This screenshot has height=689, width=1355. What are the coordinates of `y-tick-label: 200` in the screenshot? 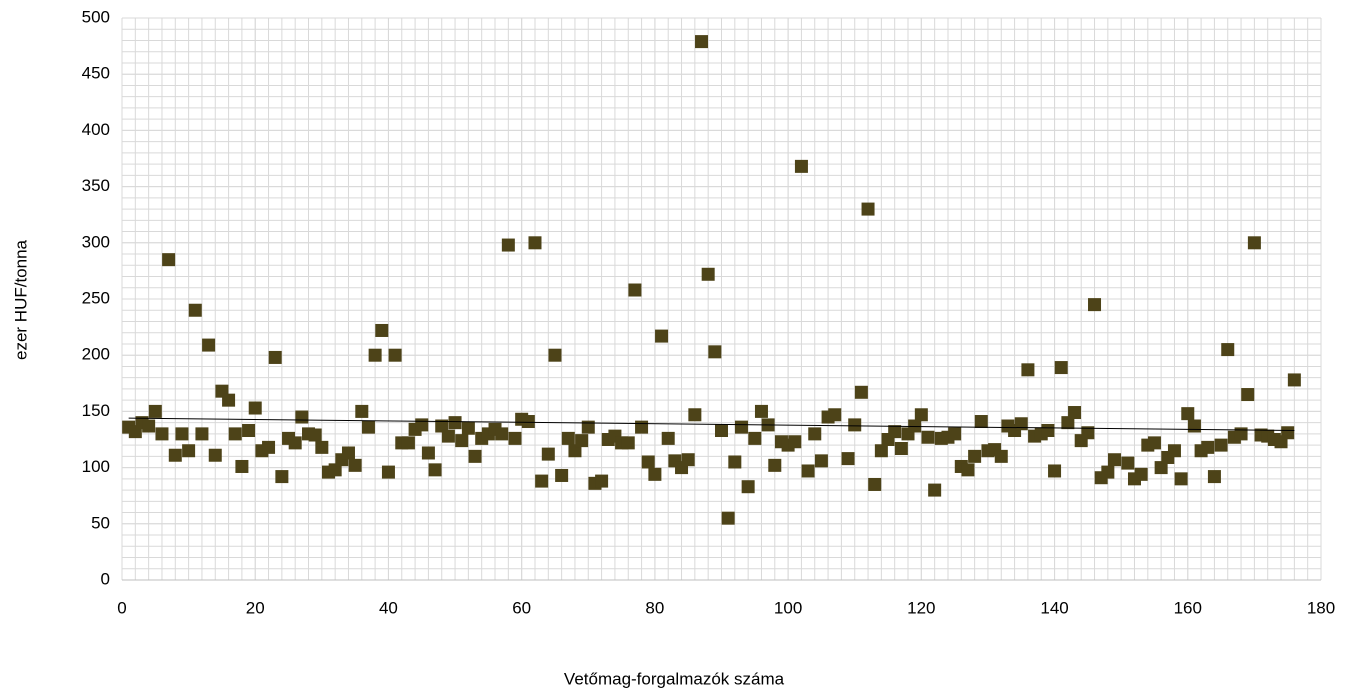 It's located at (96, 354).